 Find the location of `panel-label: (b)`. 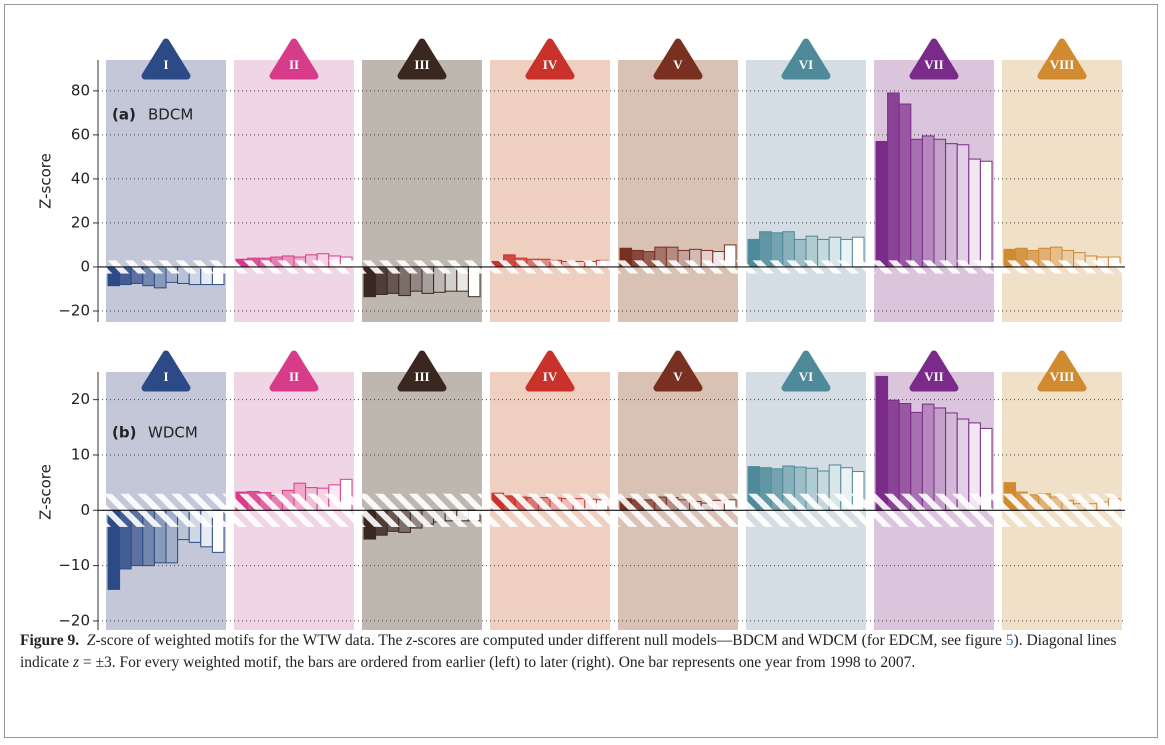

panel-label: (b) is located at coordinates (124, 432).